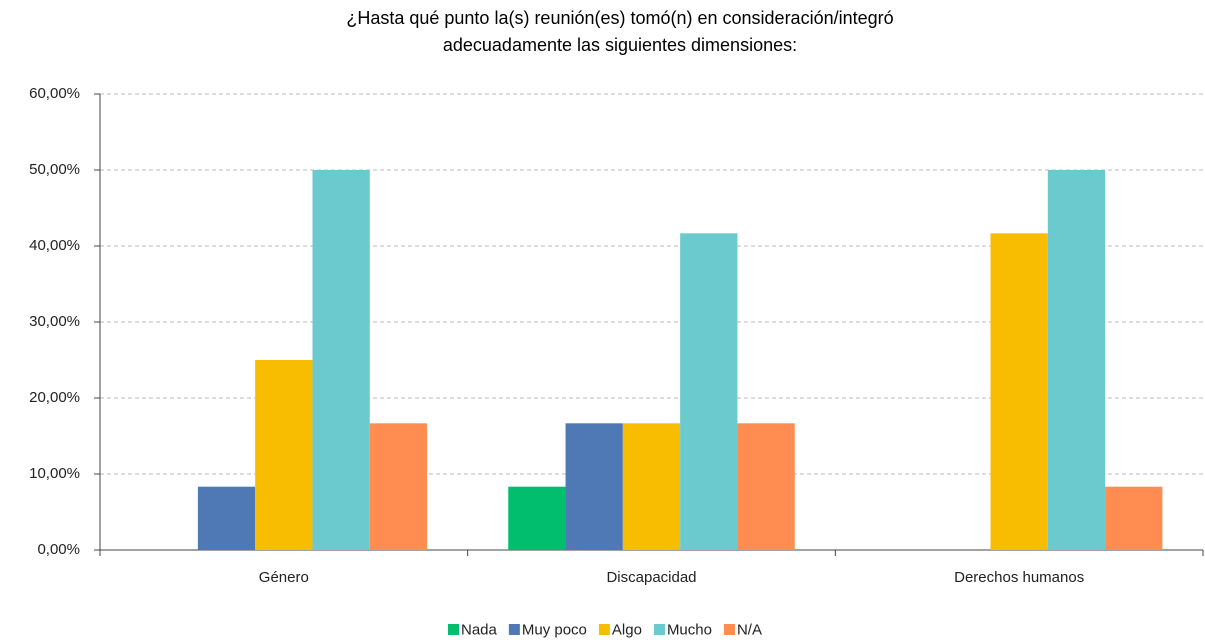  I want to click on legend-label: N/A, so click(749, 629).